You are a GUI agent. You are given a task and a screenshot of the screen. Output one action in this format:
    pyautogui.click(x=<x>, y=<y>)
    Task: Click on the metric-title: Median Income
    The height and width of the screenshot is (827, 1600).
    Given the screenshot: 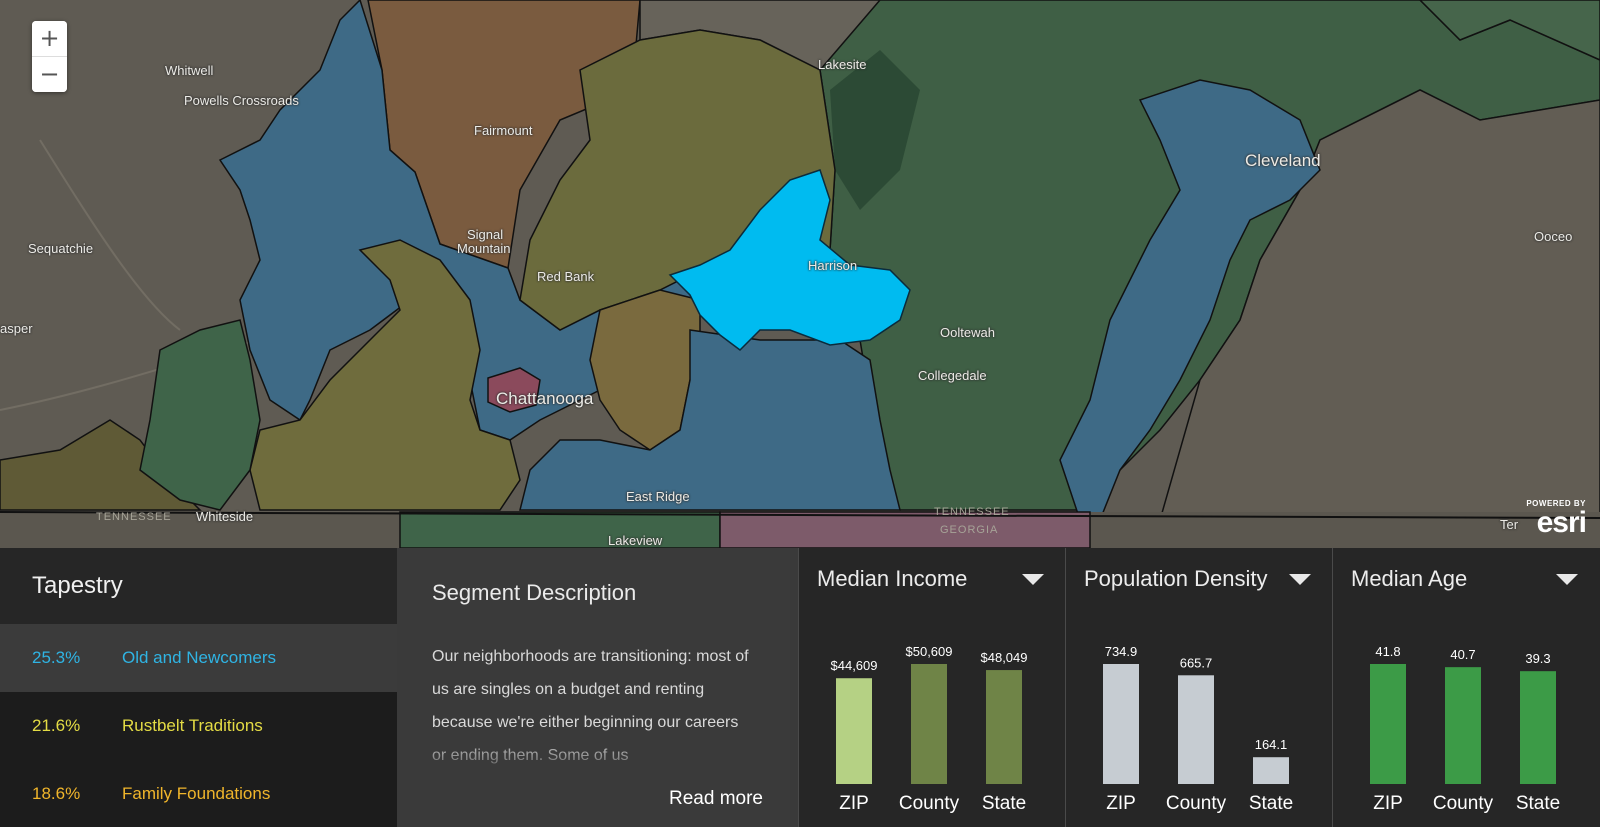 What is the action you would take?
    pyautogui.click(x=892, y=578)
    